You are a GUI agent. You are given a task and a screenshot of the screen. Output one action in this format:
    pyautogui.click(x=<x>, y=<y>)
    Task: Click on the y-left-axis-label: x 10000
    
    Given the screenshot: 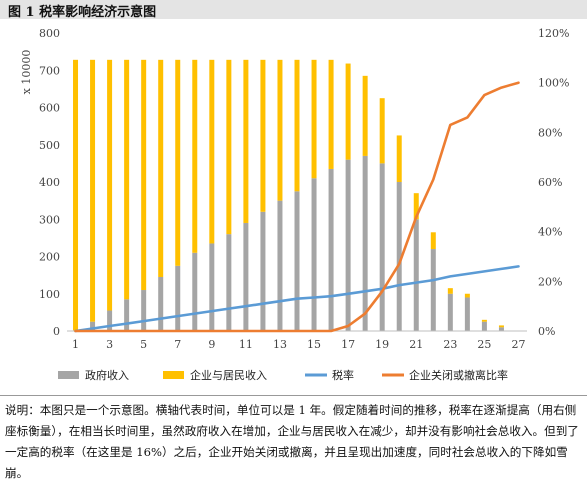 What is the action you would take?
    pyautogui.click(x=26, y=72)
    